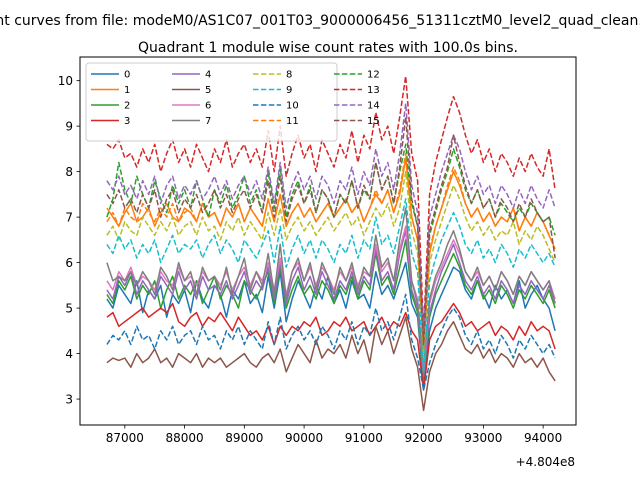 The width and height of the screenshot is (640, 480). What do you see at coordinates (424, 438) in the screenshot?
I see `x-tick-label: 92000` at bounding box center [424, 438].